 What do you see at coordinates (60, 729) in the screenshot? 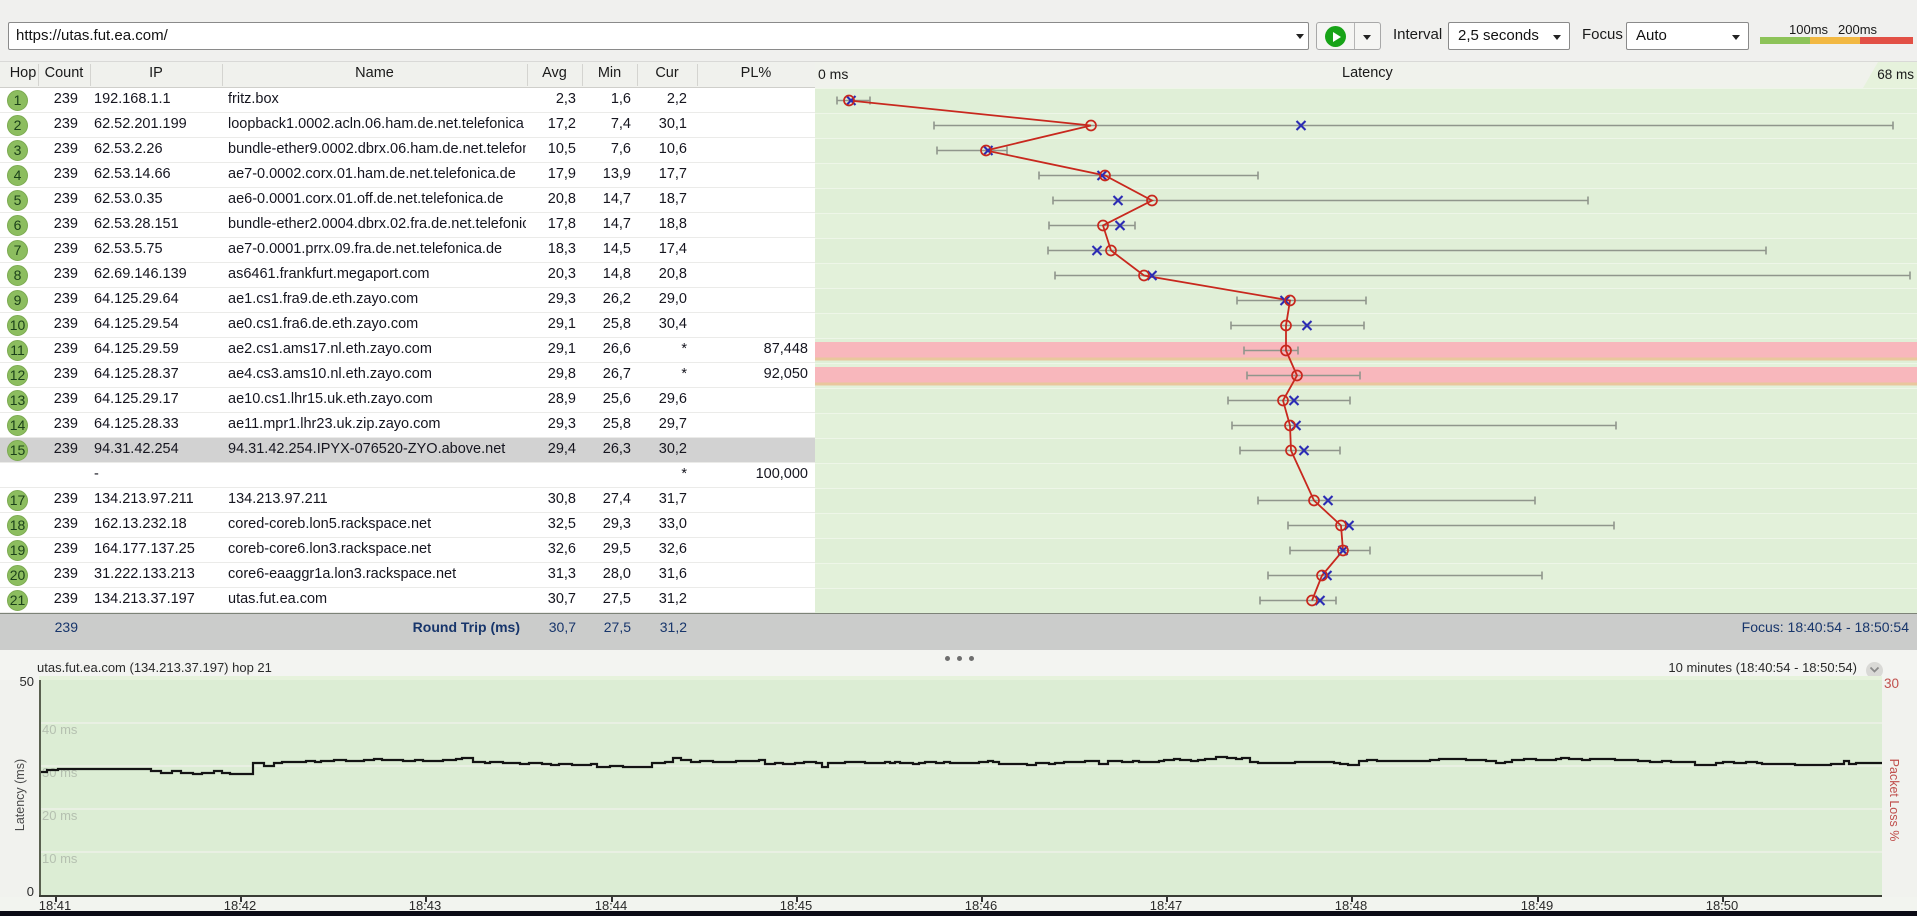
I see `svg-text: 40 ms` at bounding box center [60, 729].